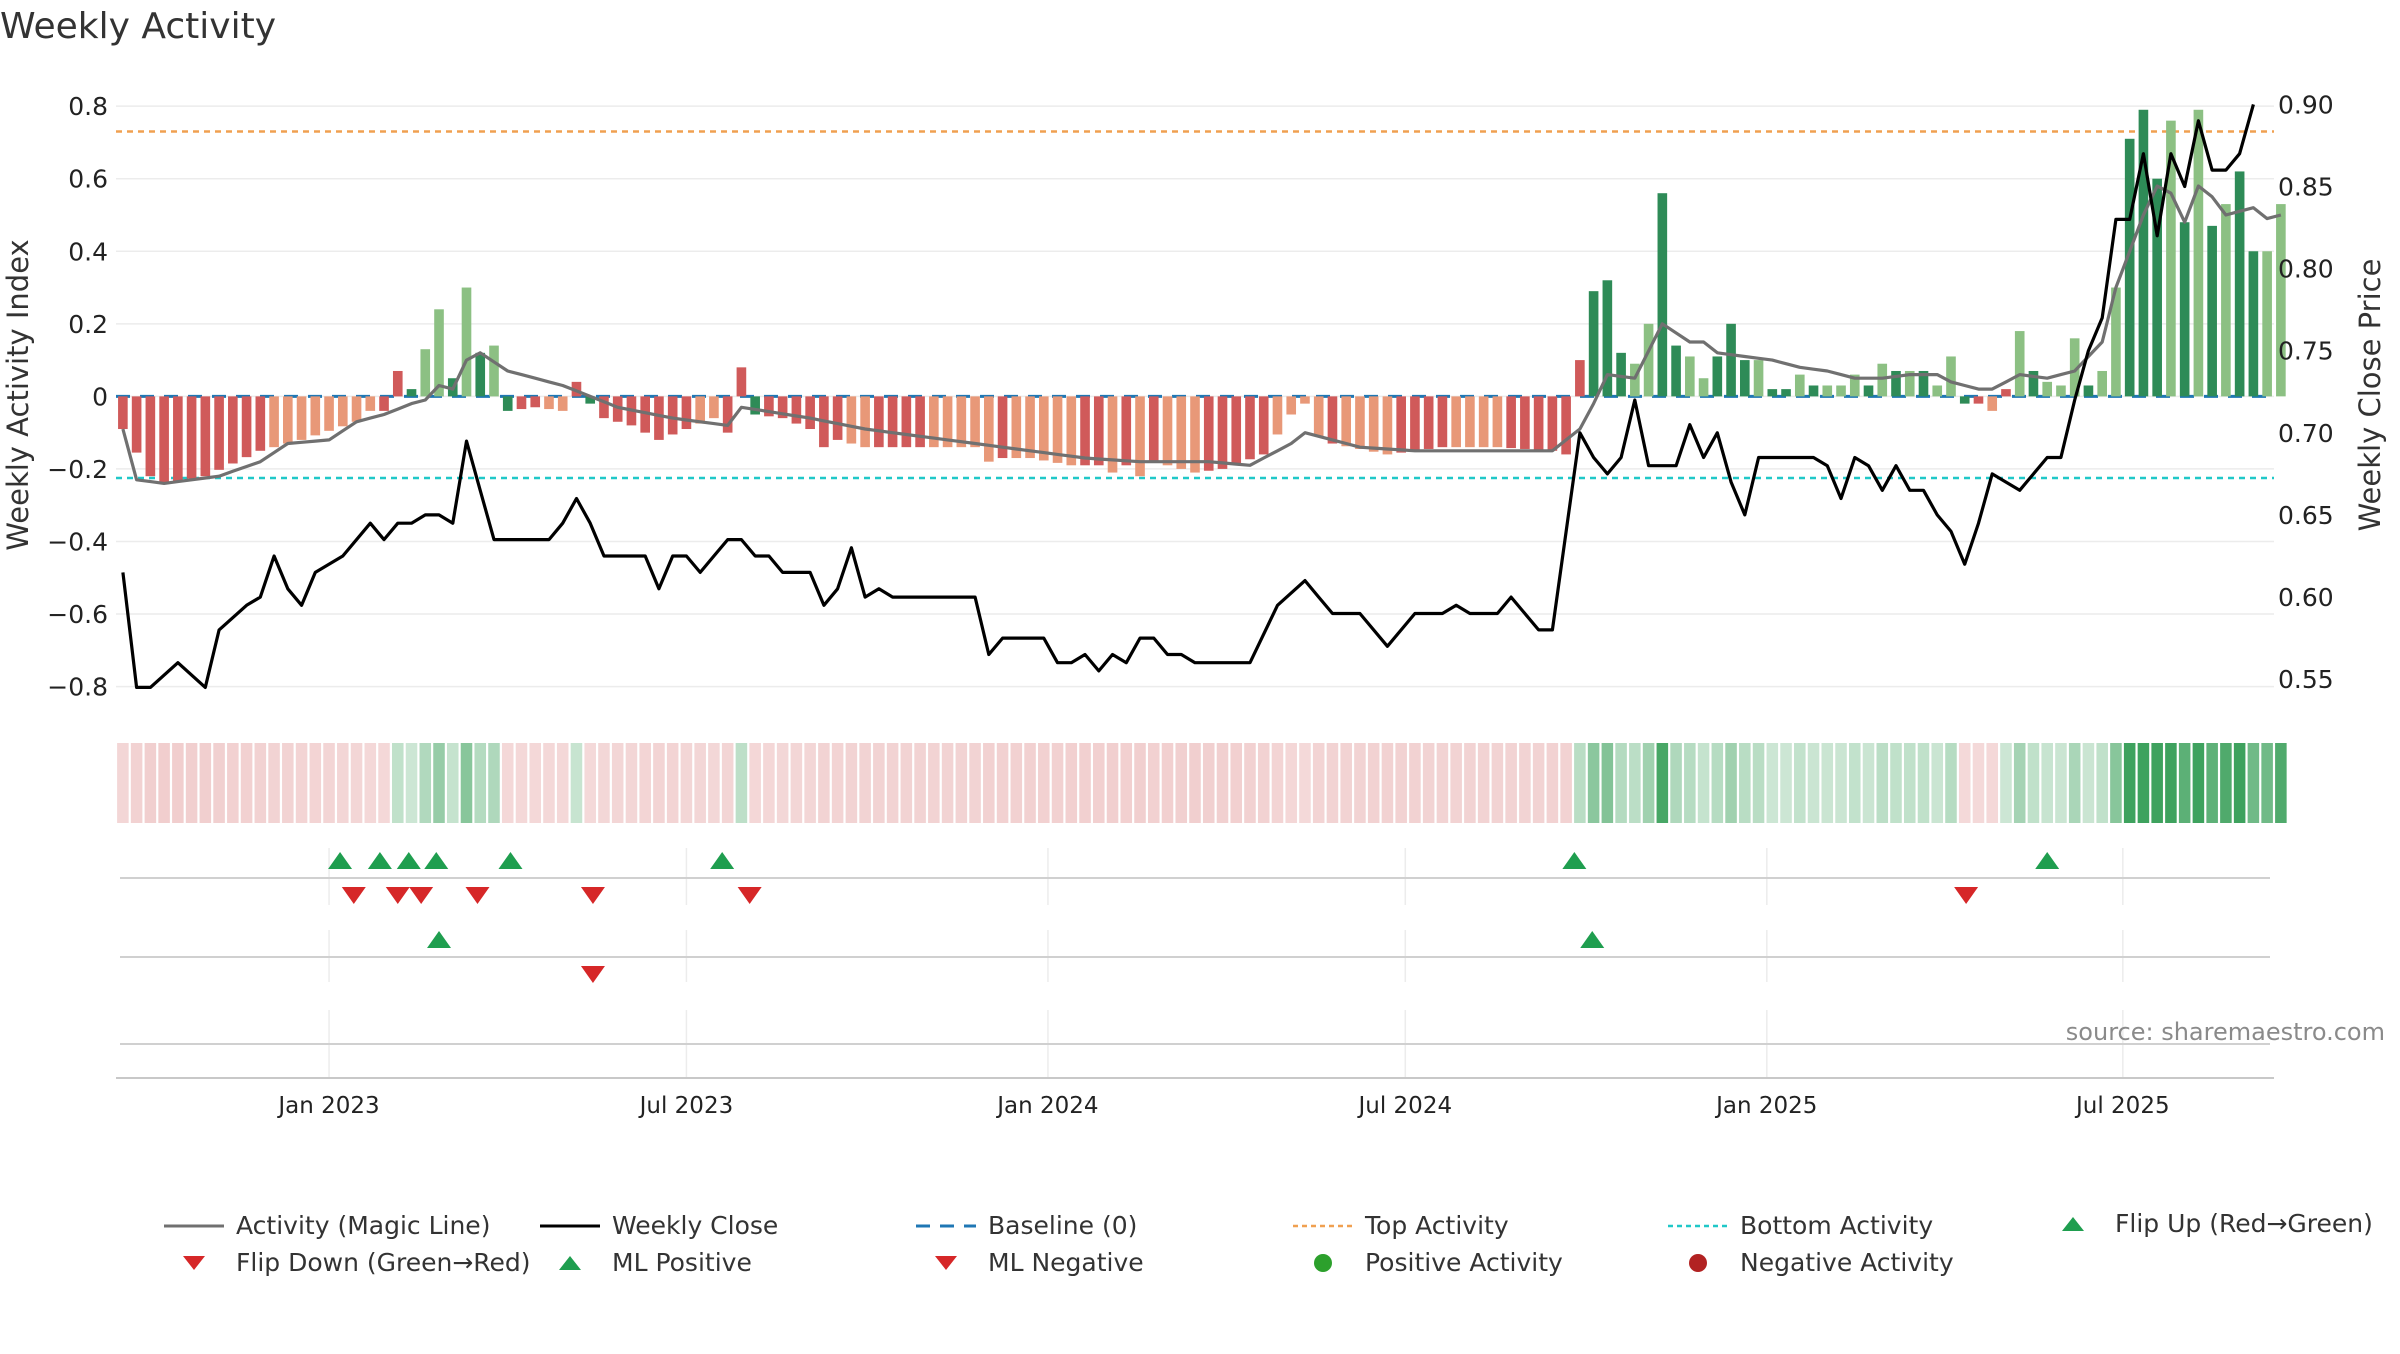 This screenshot has width=2400, height=1354. Describe the element at coordinates (2306, 515) in the screenshot. I see `y-right-tick-label: 0.65` at that location.